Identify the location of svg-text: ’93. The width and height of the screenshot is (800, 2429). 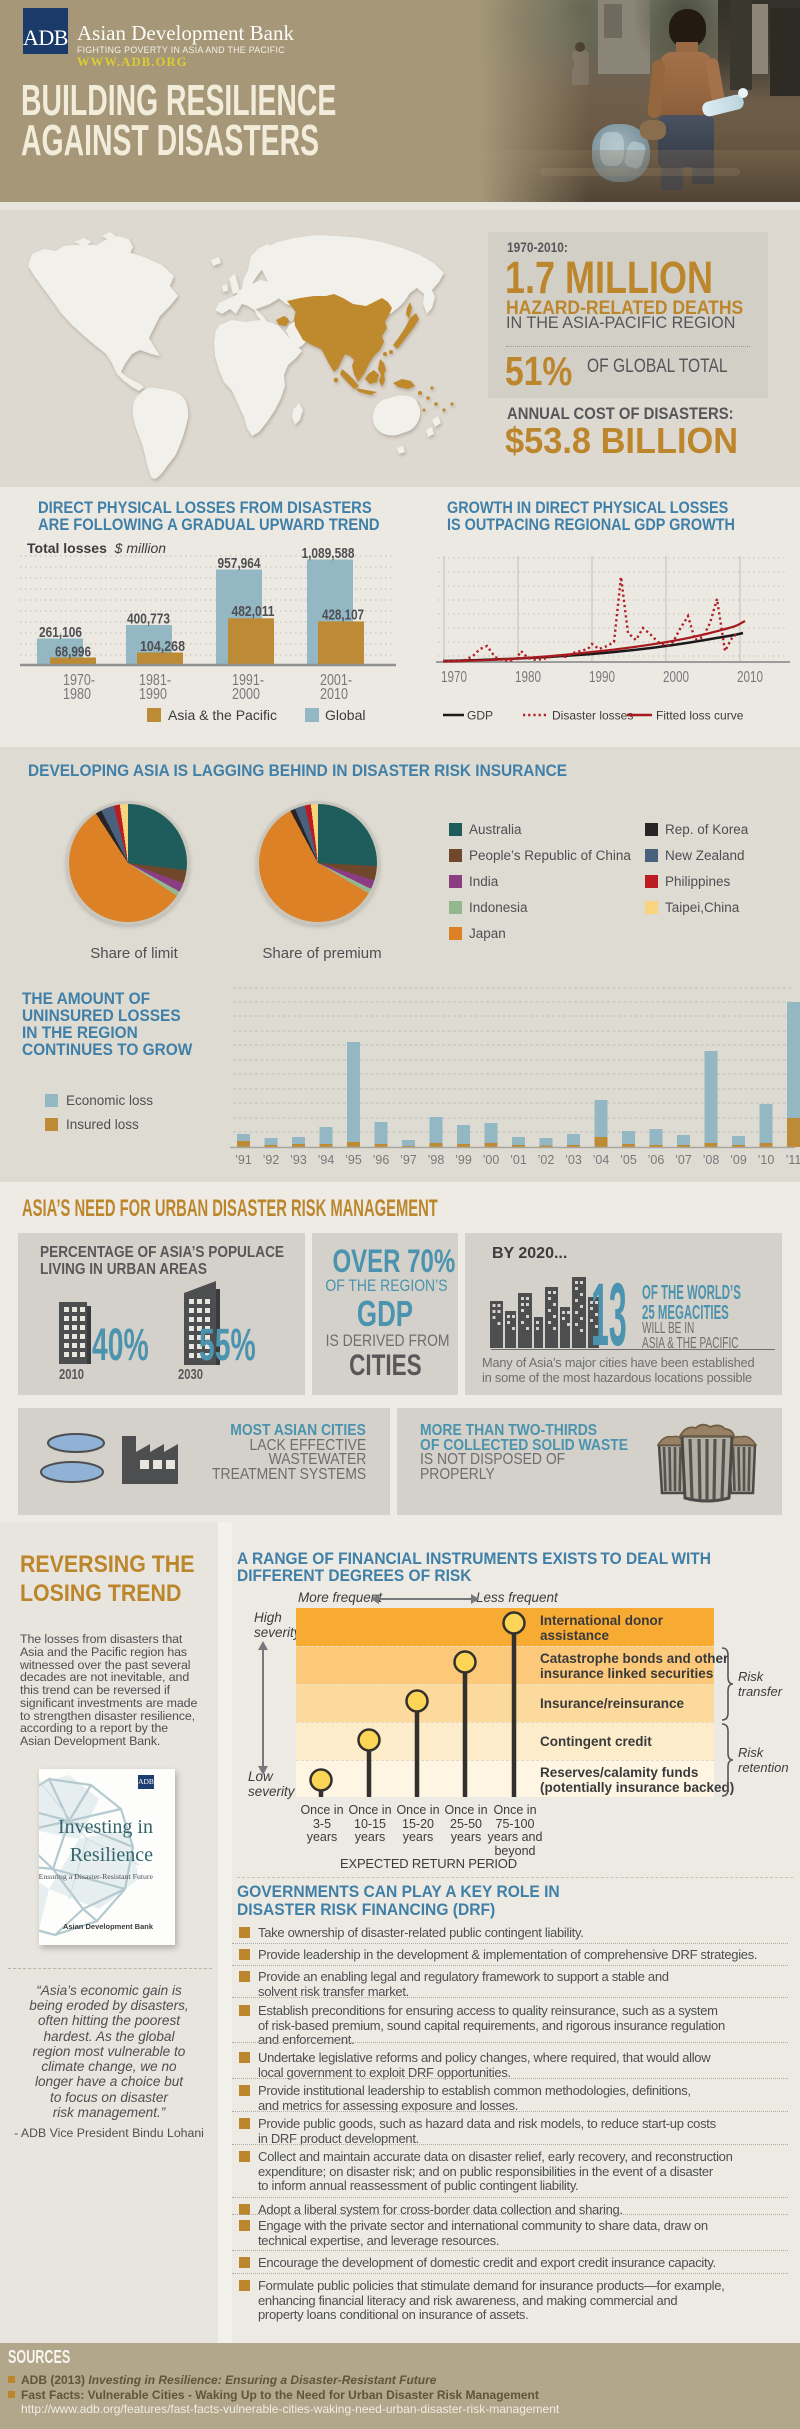
(298, 1160).